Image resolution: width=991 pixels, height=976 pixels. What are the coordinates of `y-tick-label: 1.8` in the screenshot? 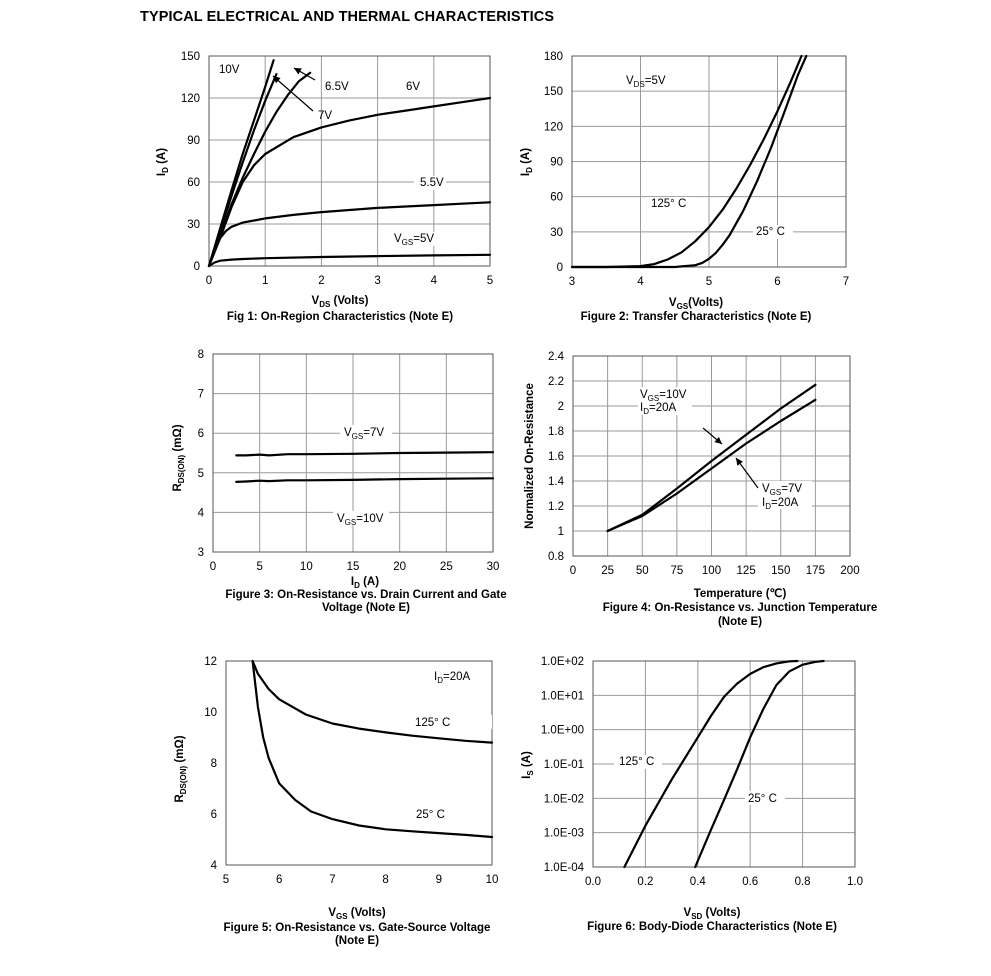 It's located at (556, 432).